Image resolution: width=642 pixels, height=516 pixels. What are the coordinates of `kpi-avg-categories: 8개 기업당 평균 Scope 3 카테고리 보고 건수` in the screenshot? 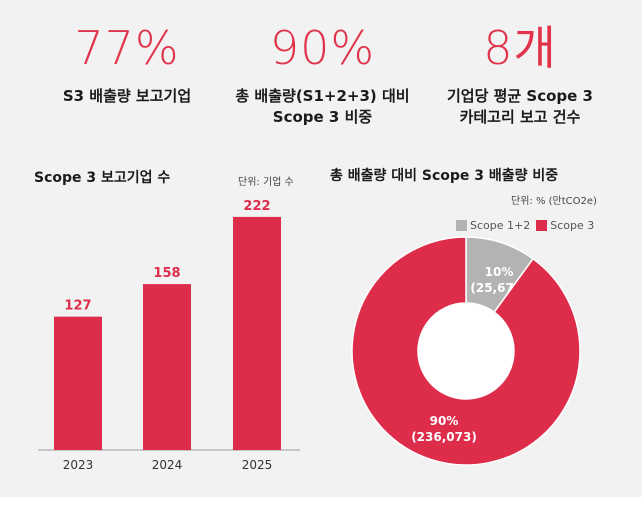 It's located at (520, 75).